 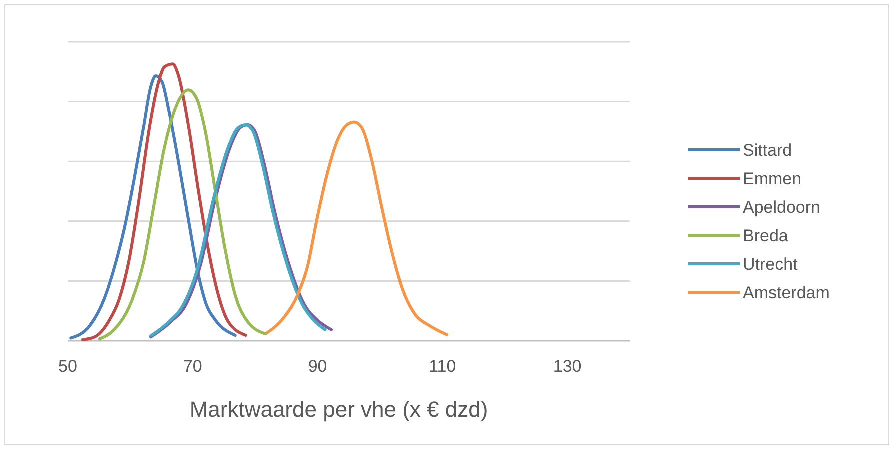 I want to click on legend-label: Sittard, so click(x=767, y=150).